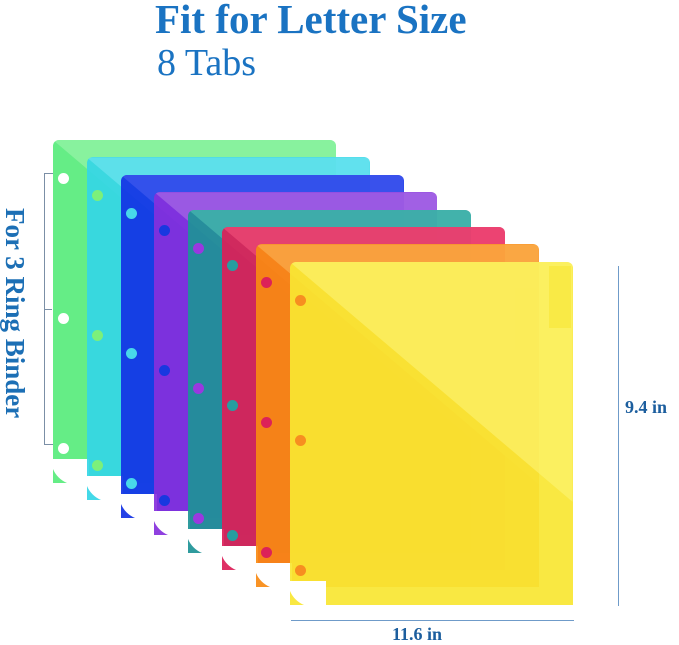 The image size is (679, 645). I want to click on index-tab-yellow, so click(559, 297).